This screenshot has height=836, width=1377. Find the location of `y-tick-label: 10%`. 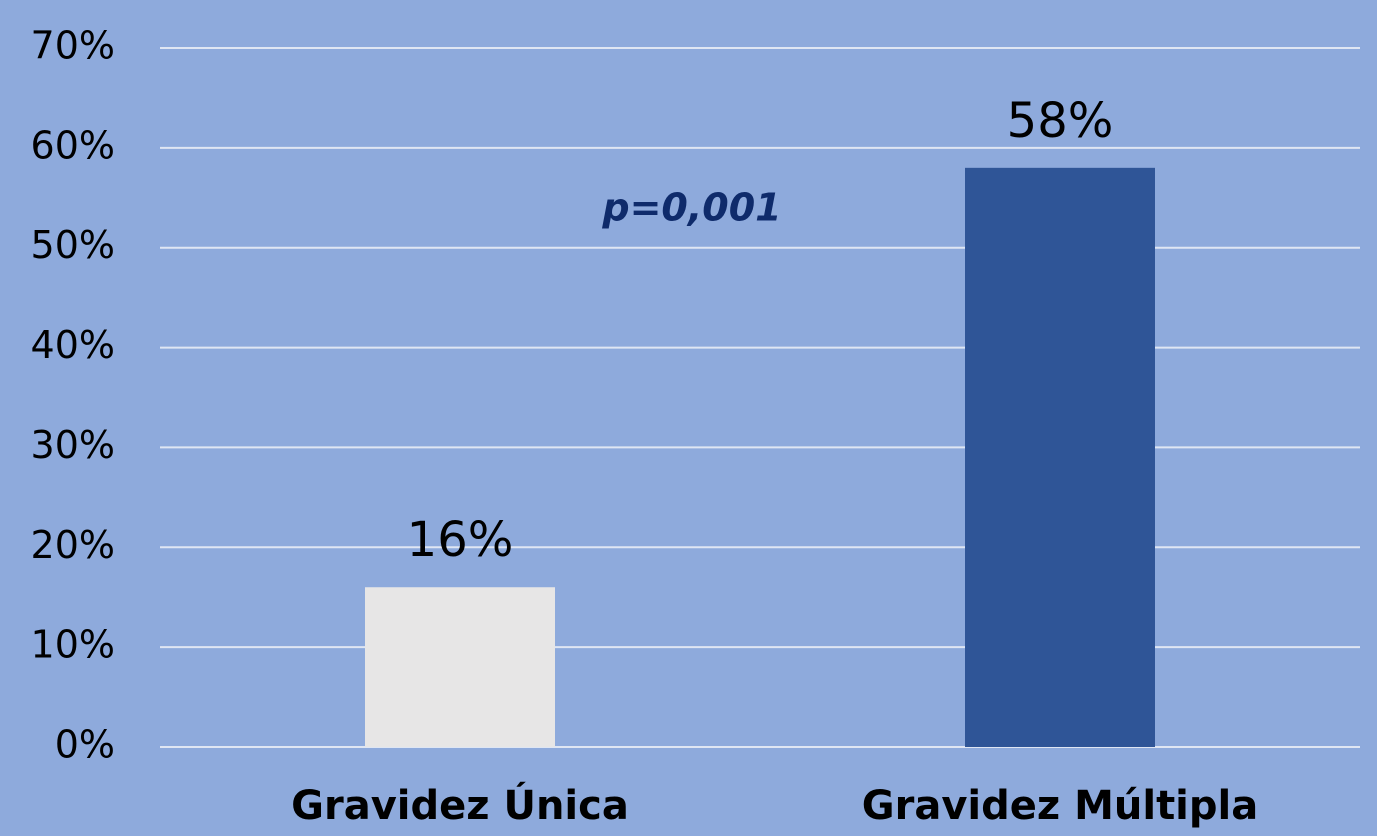

y-tick-label: 10% is located at coordinates (73, 645).